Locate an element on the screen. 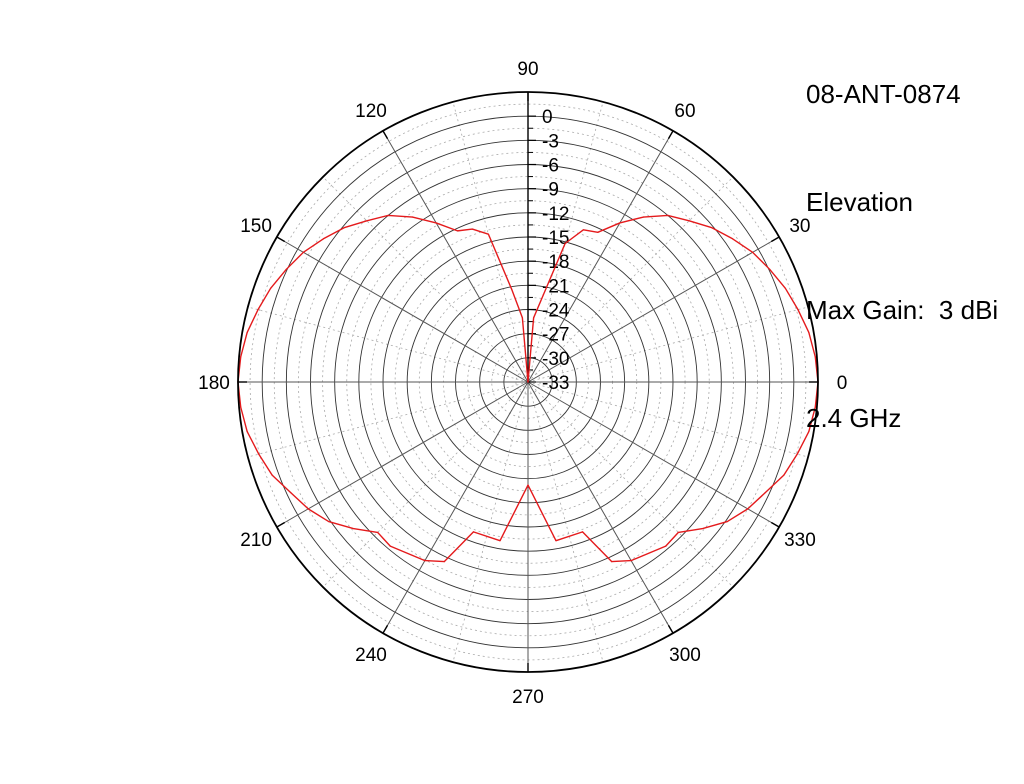 The image size is (1024, 784). radial-axis: 0-3-6-9-12-15-18-21-24-27-30-33 is located at coordinates (548, 243).